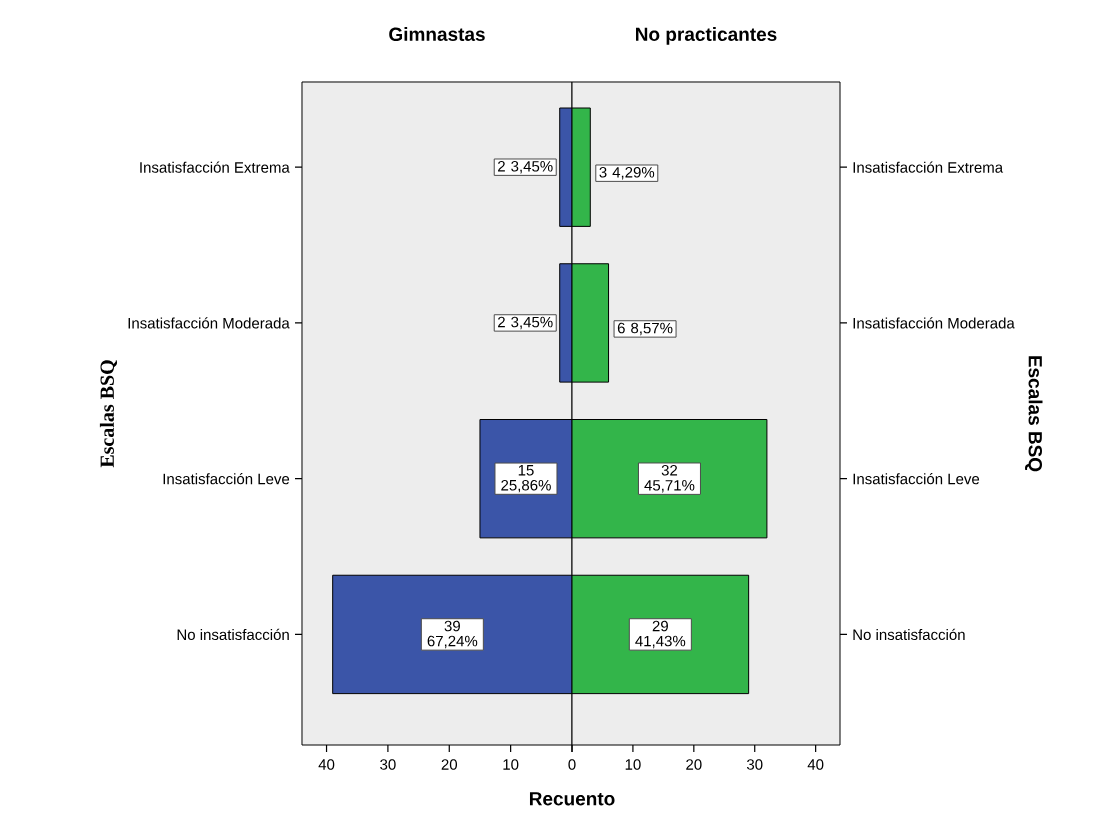 The height and width of the screenshot is (820, 1116). What do you see at coordinates (452, 634) in the screenshot?
I see `data-label: 39 67,24%` at bounding box center [452, 634].